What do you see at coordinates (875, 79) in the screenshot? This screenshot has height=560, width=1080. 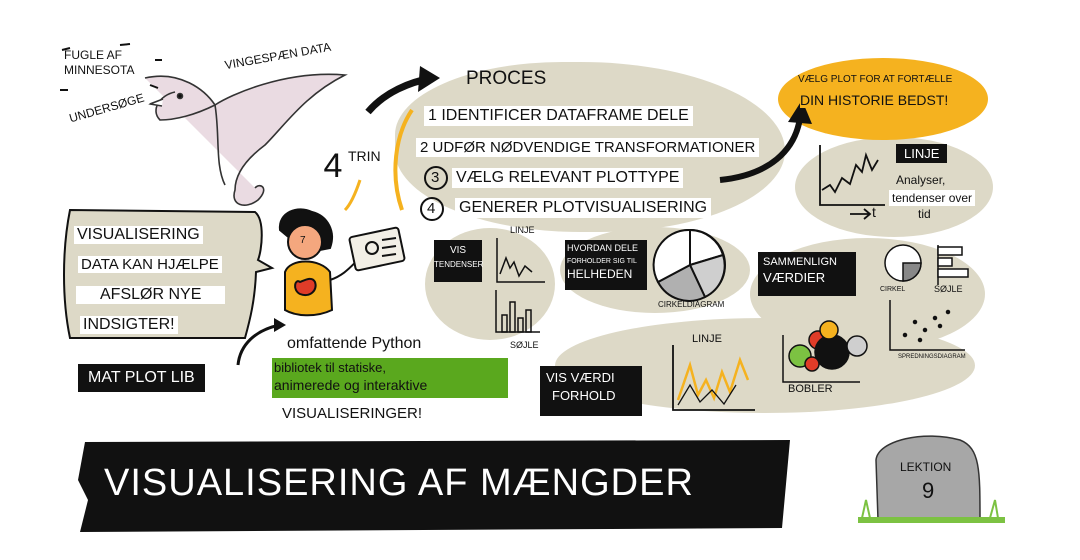 I see `story-line-1: VÆLG PLOT FOR AT FORTÆLLE` at bounding box center [875, 79].